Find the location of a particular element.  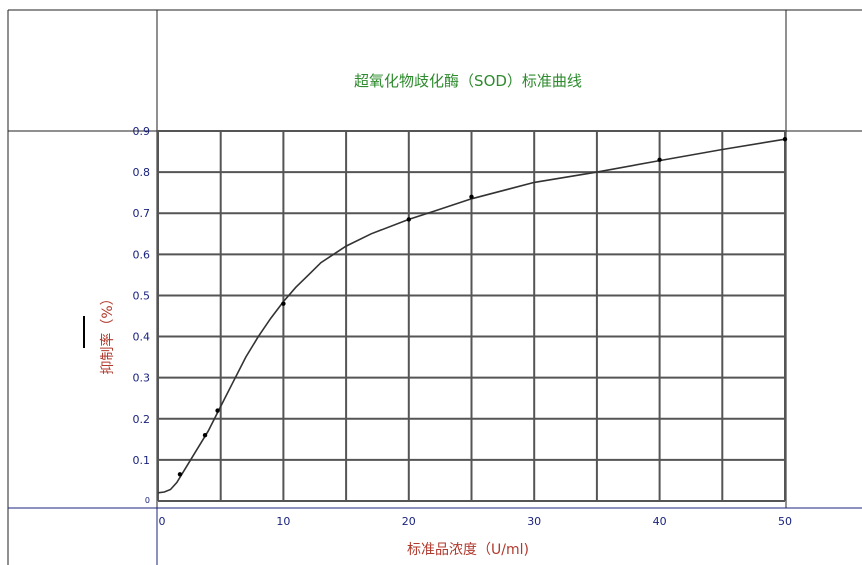

y-tick-label: 0.7 is located at coordinates (142, 213).